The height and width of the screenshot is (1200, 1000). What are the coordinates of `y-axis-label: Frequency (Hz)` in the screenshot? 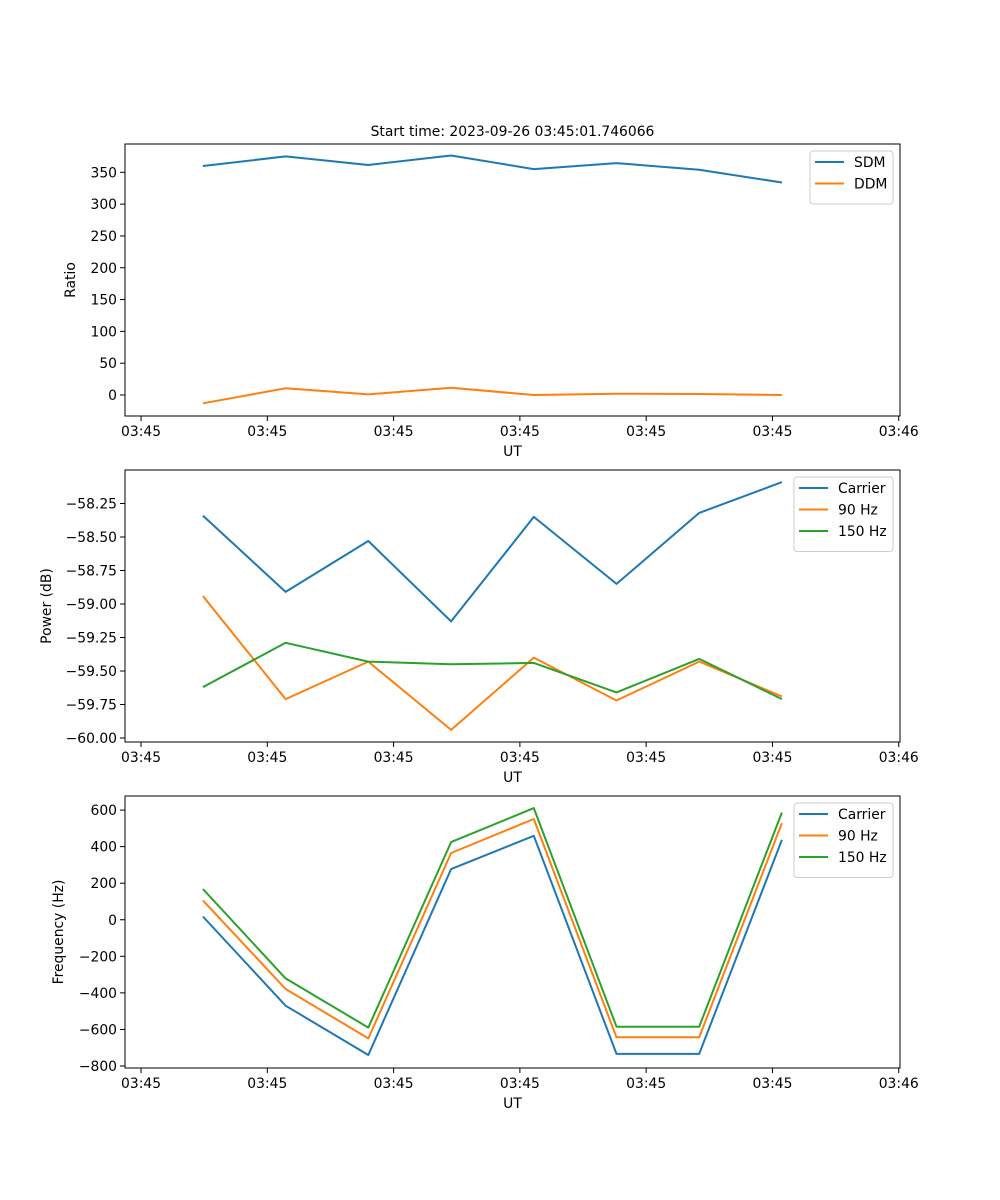 It's located at (59, 932).